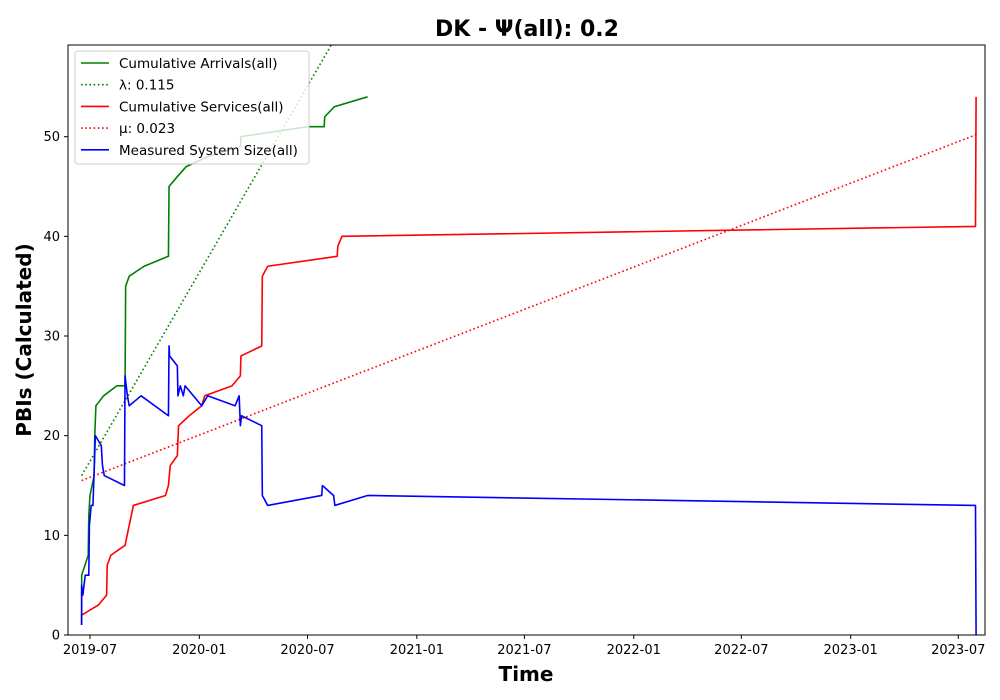 This screenshot has height=700, width=1000. Describe the element at coordinates (198, 64) in the screenshot. I see `legend-label-cumulative-arrivals-all: Cumulative Arrivals(all)` at that location.